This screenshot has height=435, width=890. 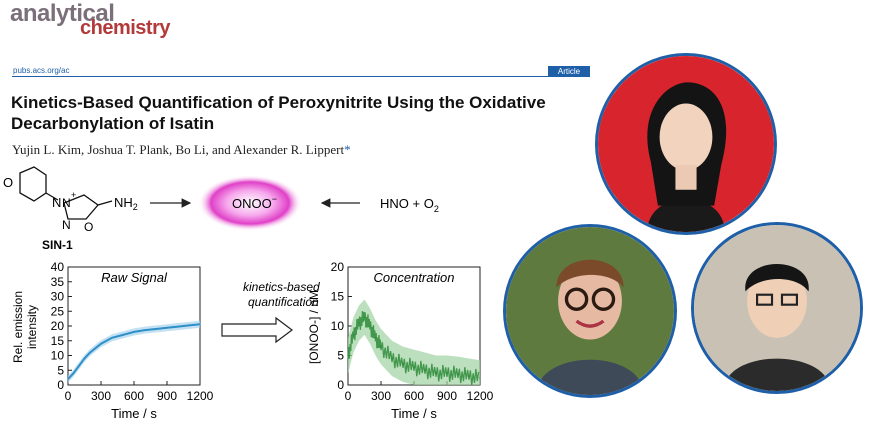 I want to click on y-tick-label: 40, so click(x=58, y=267).